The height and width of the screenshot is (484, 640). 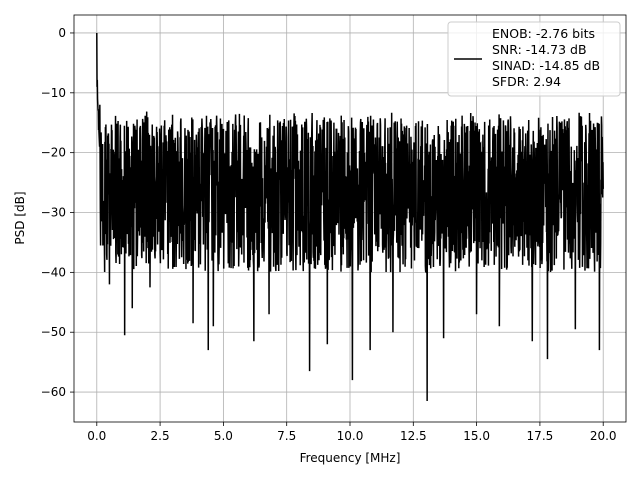 What do you see at coordinates (540, 436) in the screenshot?
I see `x-tick-label: 17.5` at bounding box center [540, 436].